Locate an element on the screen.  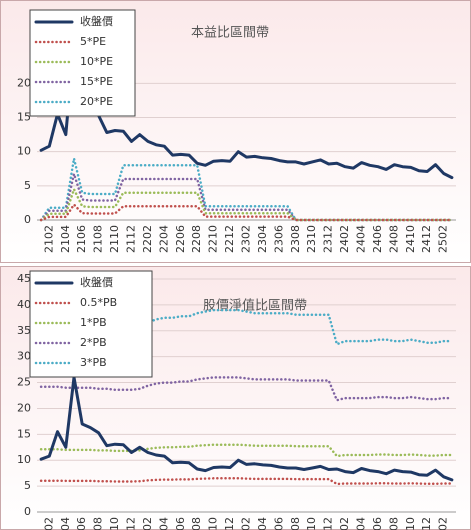
y-tick-label: 25 is located at coordinates (24, 382).